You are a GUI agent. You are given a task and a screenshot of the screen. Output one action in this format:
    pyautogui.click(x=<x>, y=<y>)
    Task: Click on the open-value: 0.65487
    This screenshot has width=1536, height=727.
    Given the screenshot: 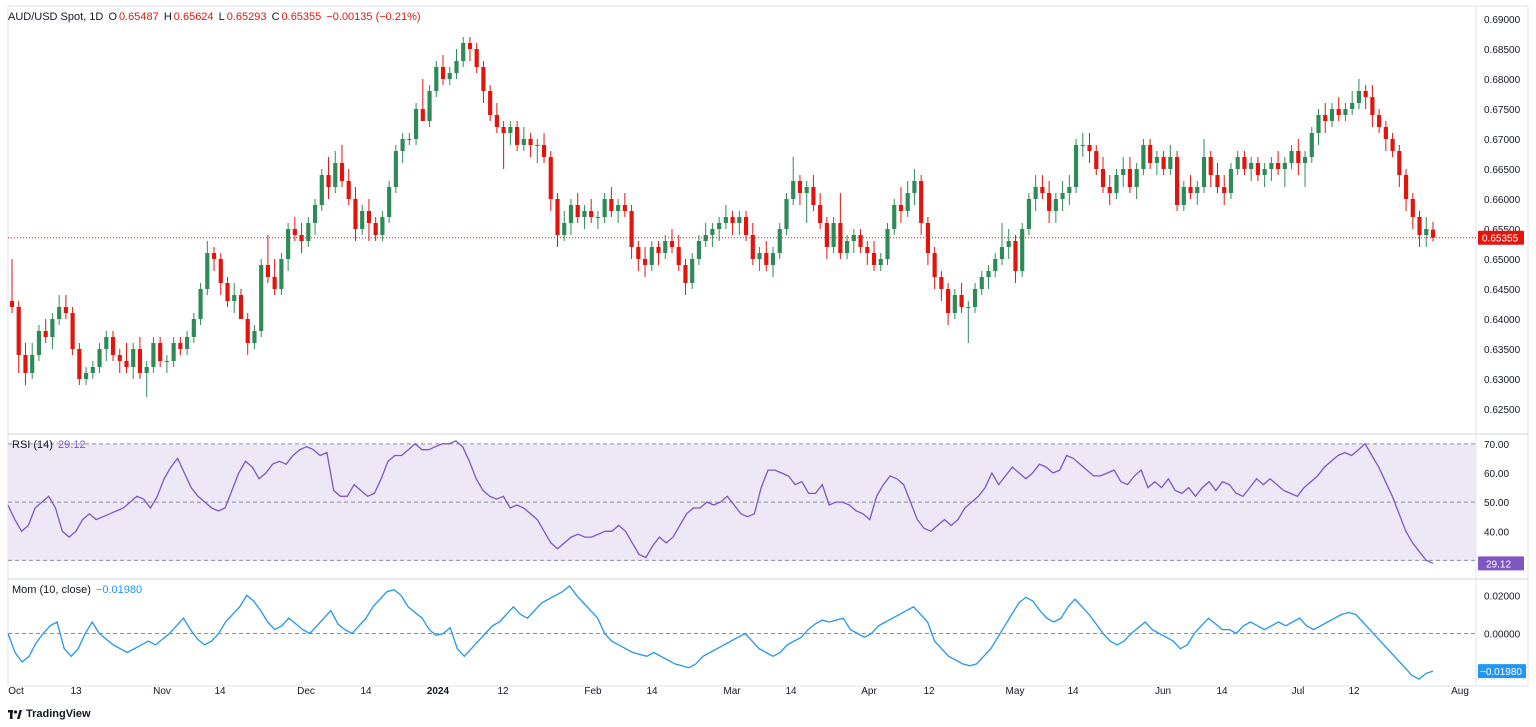 What is the action you would take?
    pyautogui.click(x=139, y=17)
    